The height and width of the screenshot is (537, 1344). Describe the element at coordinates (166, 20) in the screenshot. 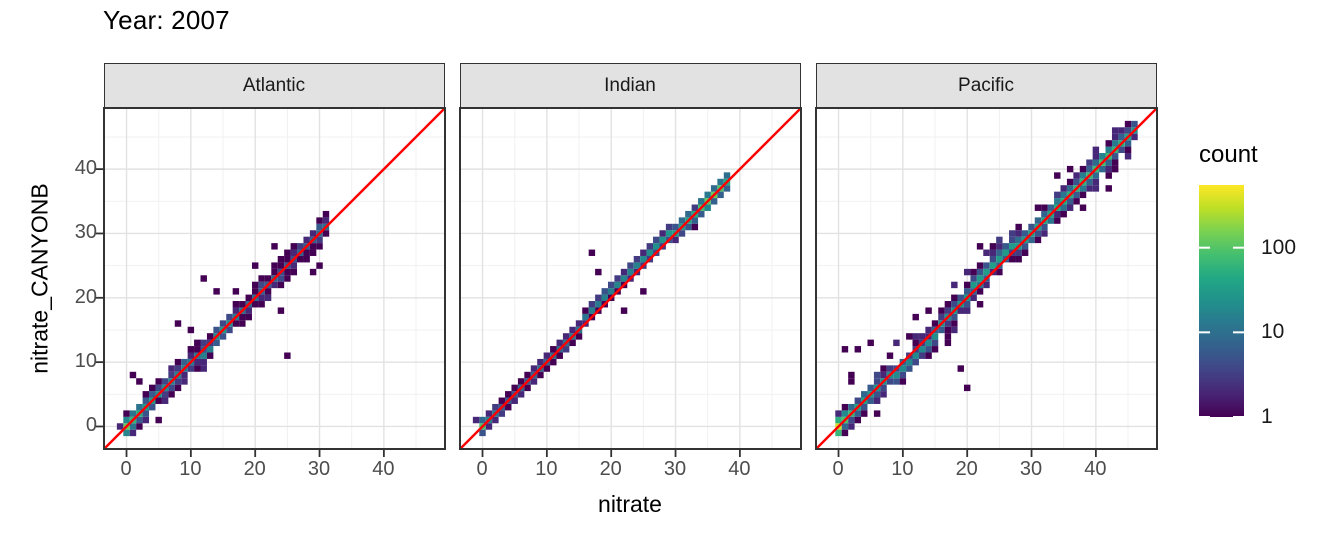

I see `plot-title: Year: 2007` at that location.